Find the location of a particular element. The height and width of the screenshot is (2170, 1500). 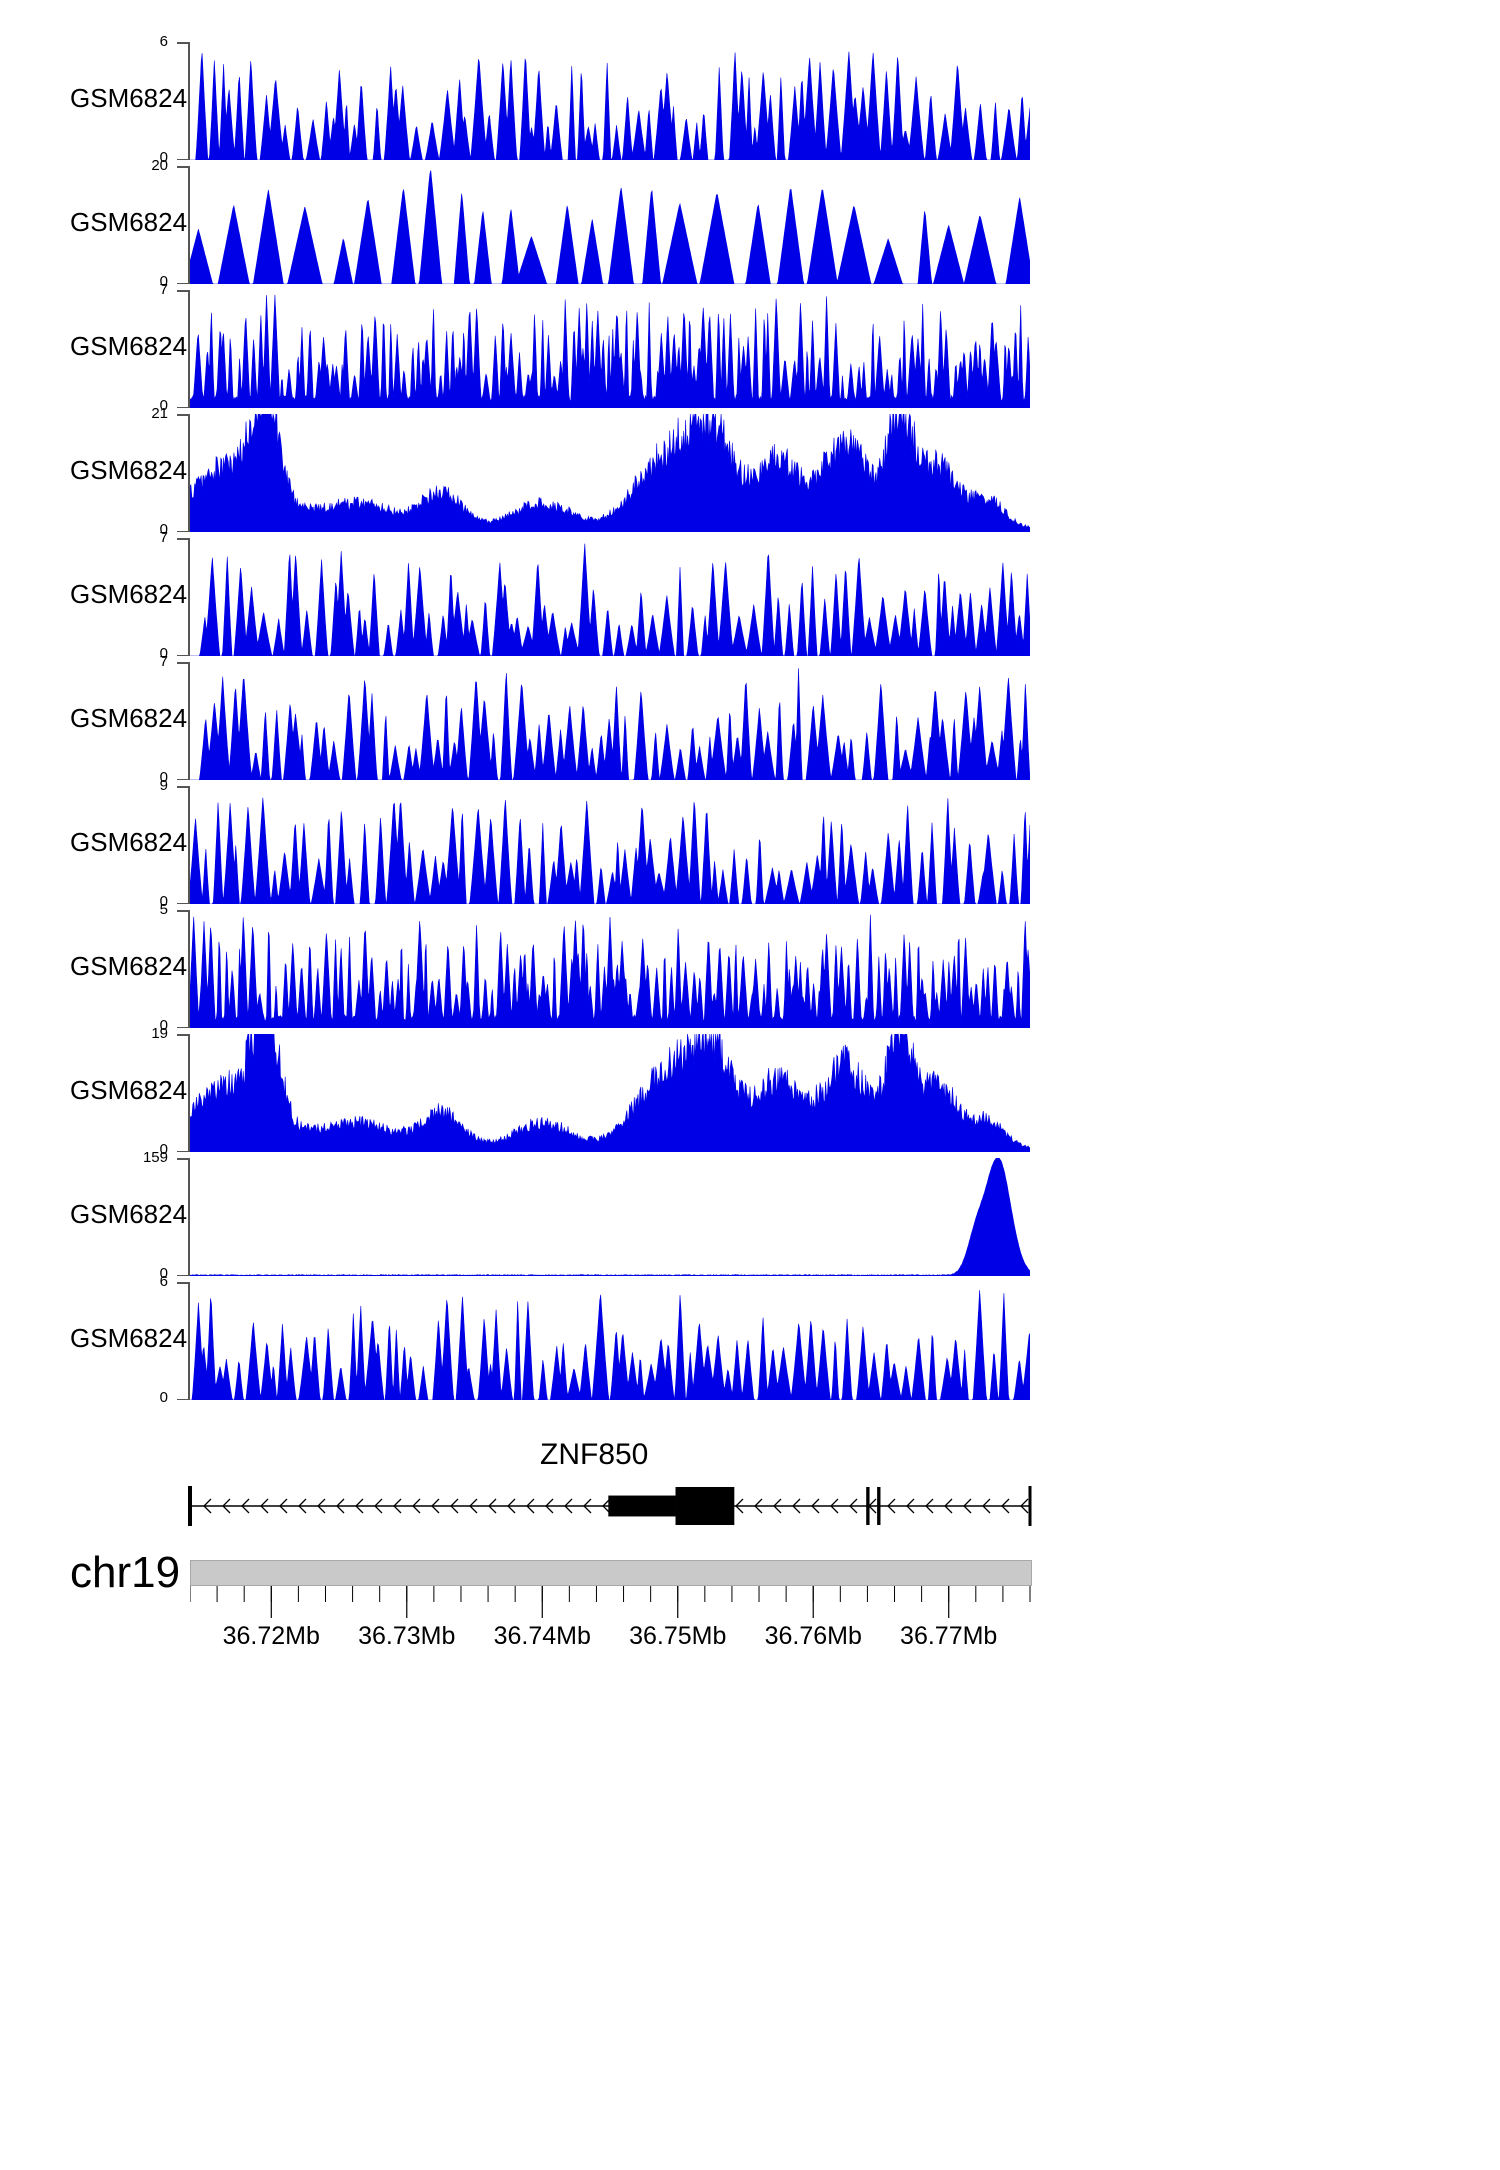

coverage-track: GSM6824675 159 0 is located at coordinates (750, 1215).